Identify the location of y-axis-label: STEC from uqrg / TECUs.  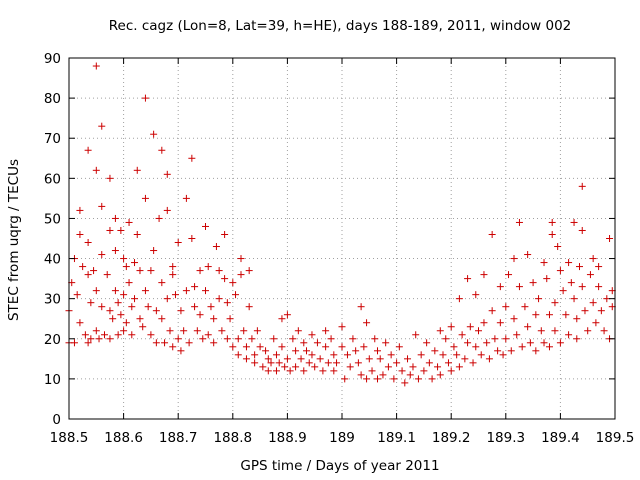
(14, 240).